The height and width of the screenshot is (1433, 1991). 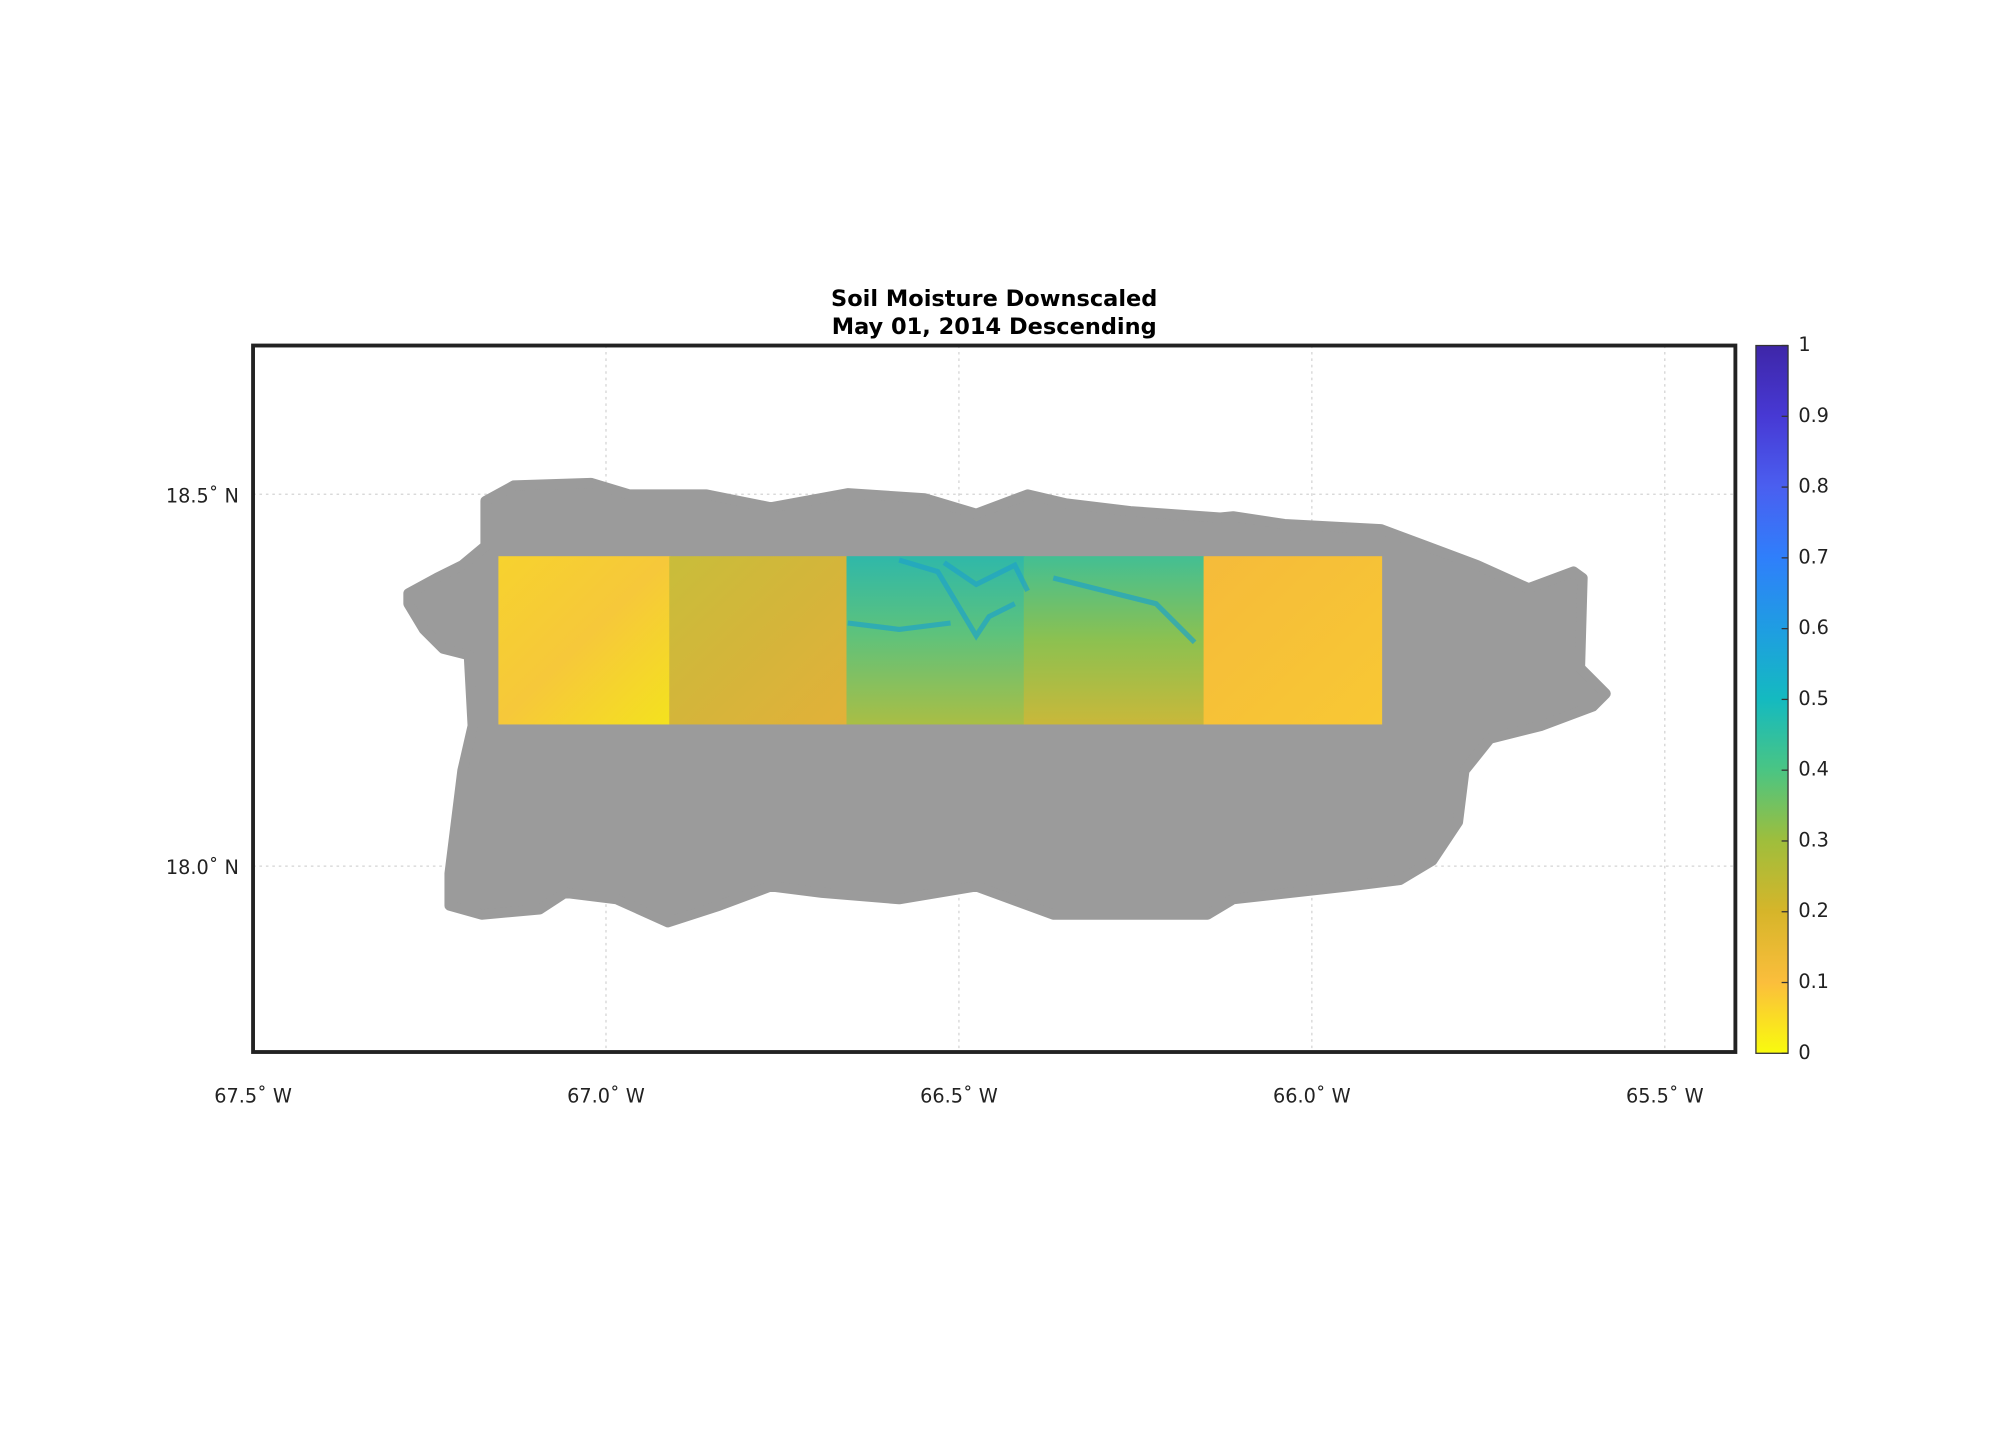 What do you see at coordinates (1312, 1095) in the screenshot?
I see `x-tick-label: 66.0˚ W` at bounding box center [1312, 1095].